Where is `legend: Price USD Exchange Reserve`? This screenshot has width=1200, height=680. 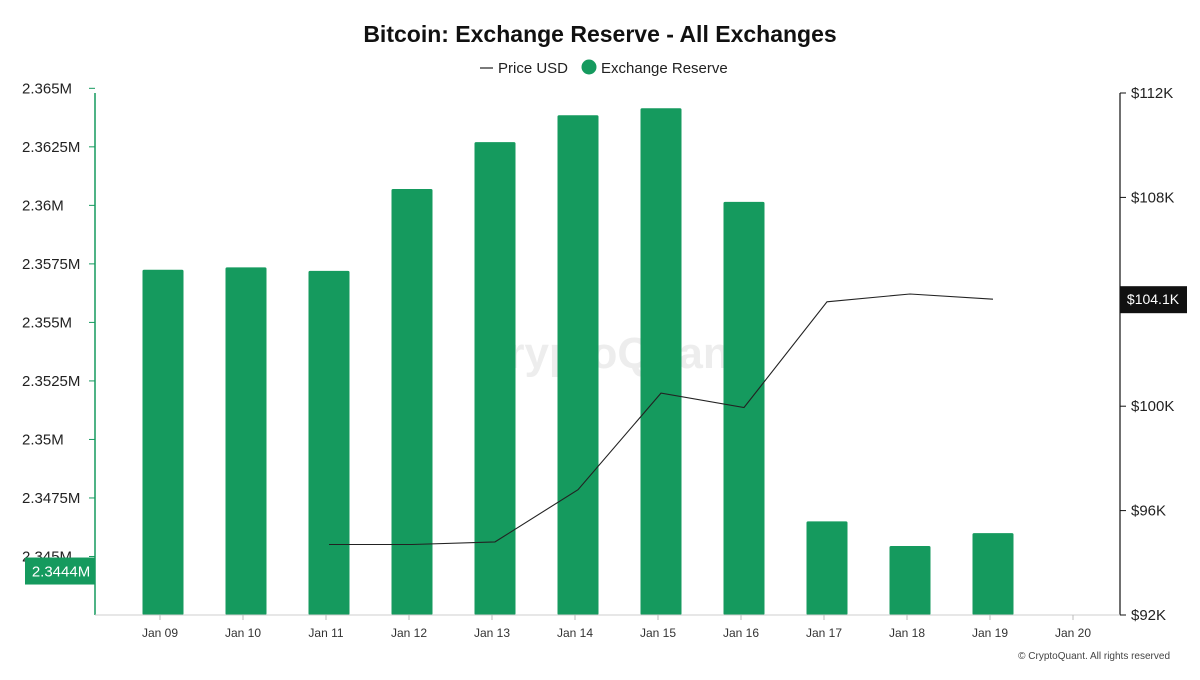
legend: Price USD Exchange Reserve is located at coordinates (604, 68).